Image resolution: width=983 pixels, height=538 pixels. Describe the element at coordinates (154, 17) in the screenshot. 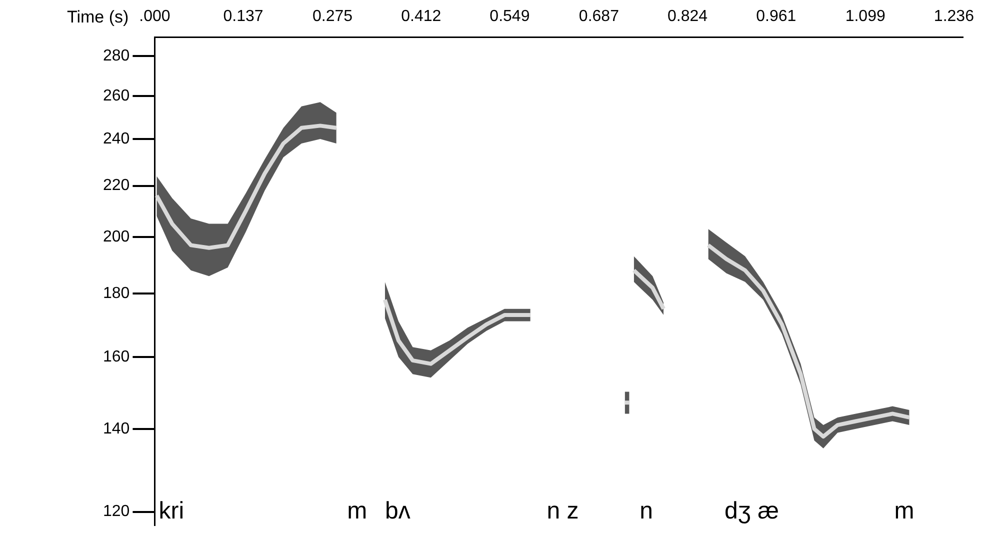

I see `x-tick-label: .000` at that location.